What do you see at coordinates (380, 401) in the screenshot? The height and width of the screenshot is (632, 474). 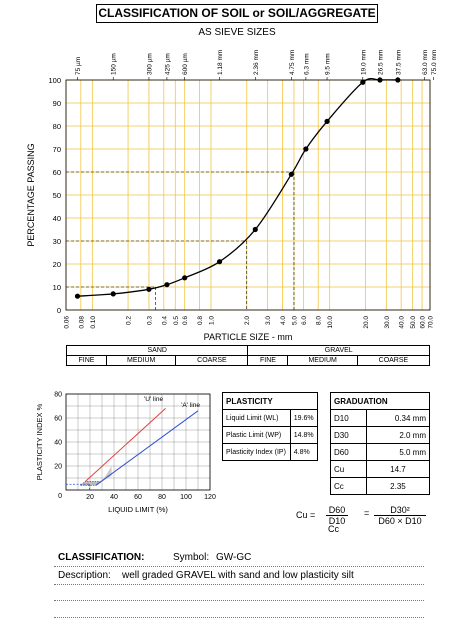 I see `graduation-header: GRADUATION` at bounding box center [380, 401].